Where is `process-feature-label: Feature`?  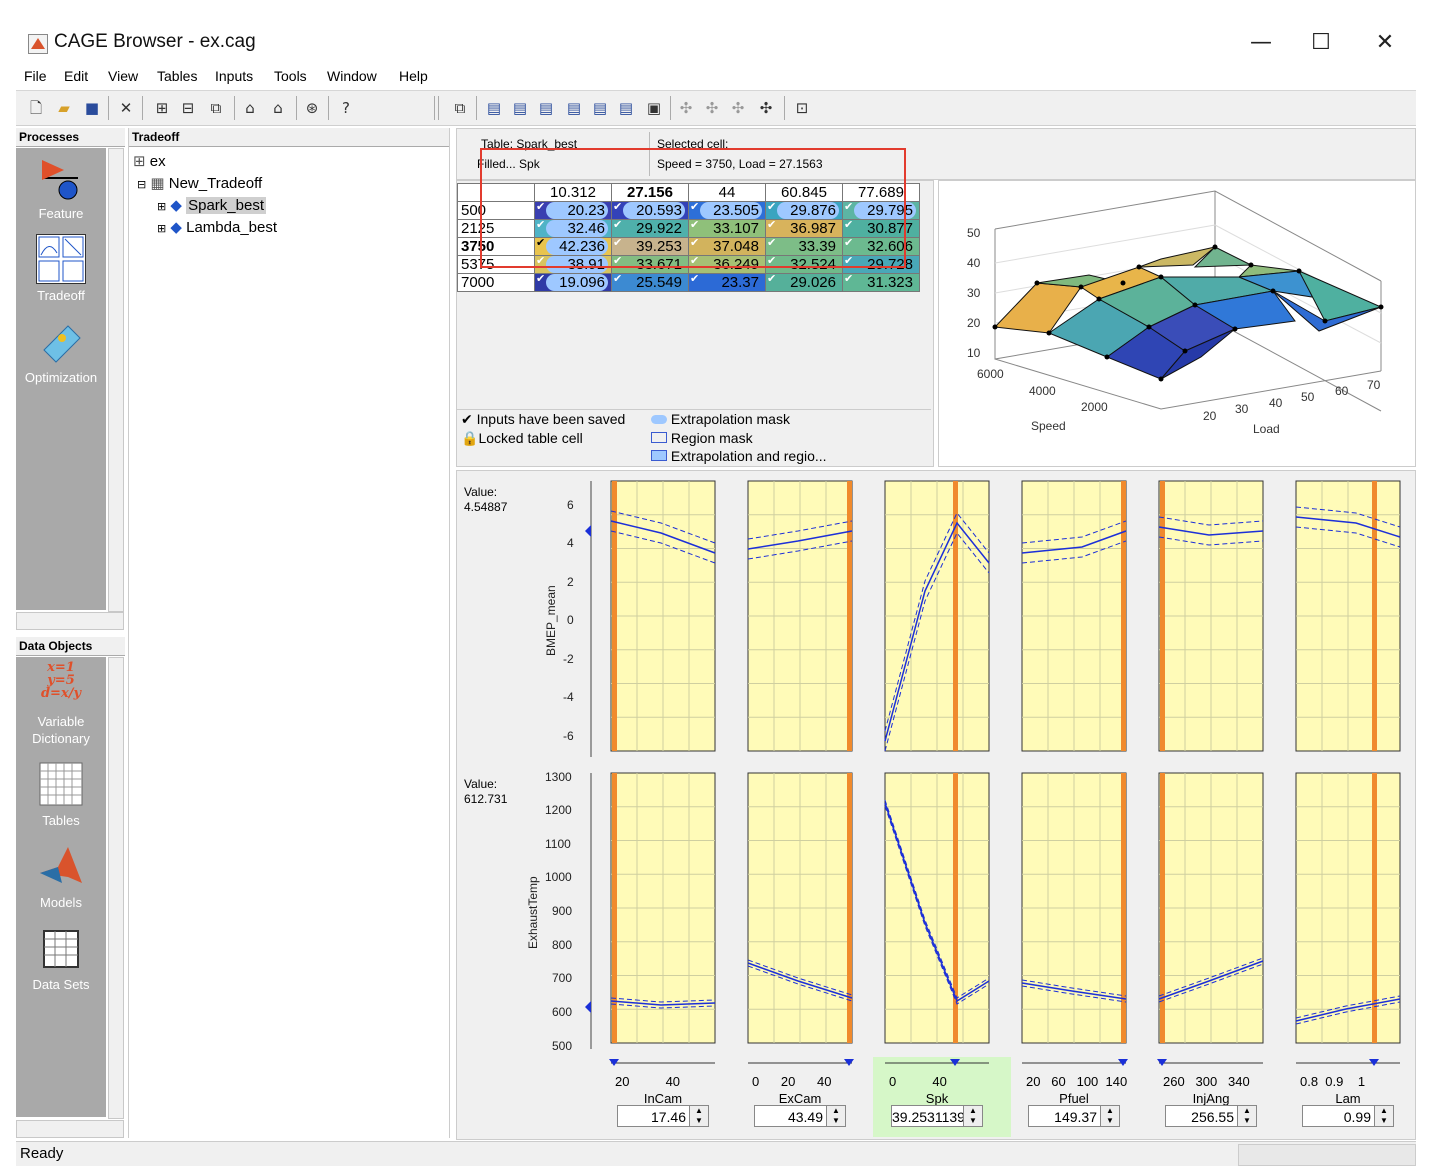 process-feature-label: Feature is located at coordinates (61, 213).